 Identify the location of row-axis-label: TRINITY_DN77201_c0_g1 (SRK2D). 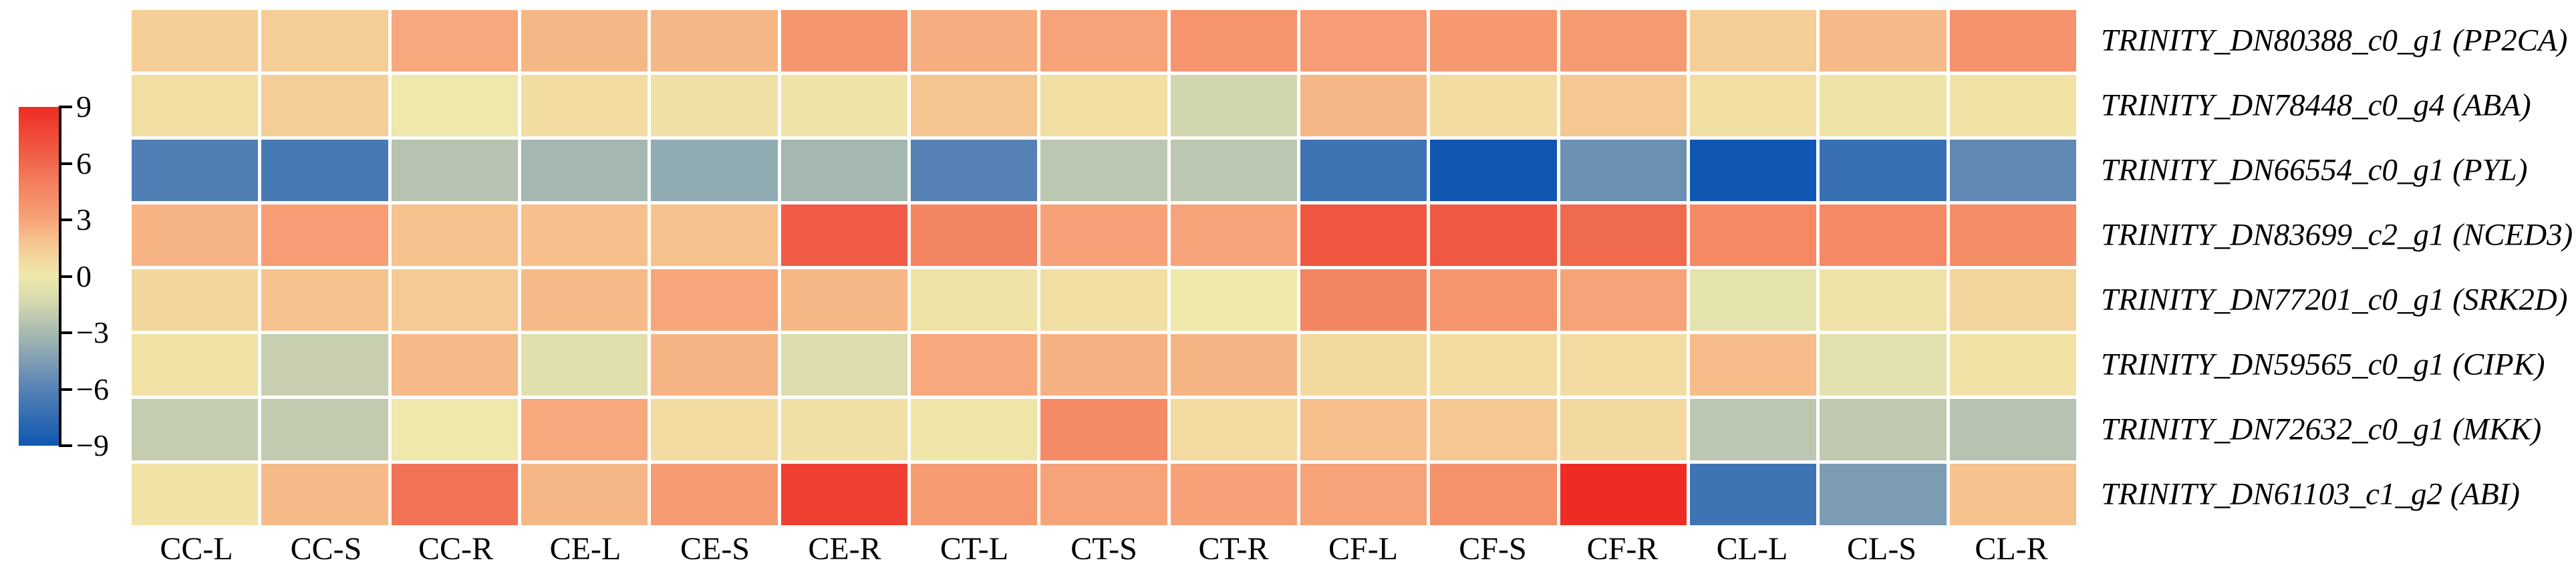
(2334, 299).